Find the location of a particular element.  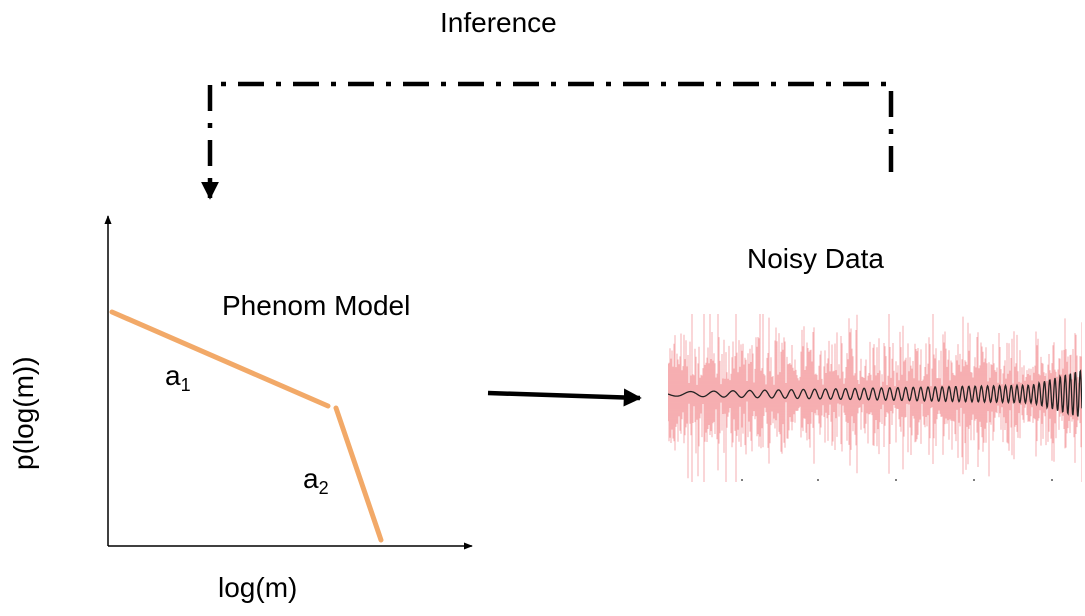

inference-label: Inference is located at coordinates (498, 22).